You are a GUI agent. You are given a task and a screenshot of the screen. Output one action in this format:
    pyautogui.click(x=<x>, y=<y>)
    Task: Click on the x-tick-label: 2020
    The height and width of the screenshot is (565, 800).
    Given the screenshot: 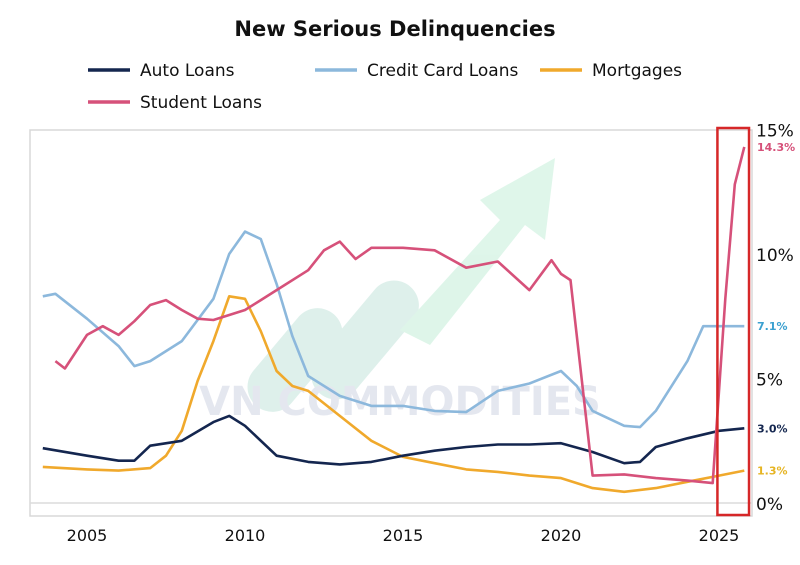 What is the action you would take?
    pyautogui.click(x=561, y=535)
    